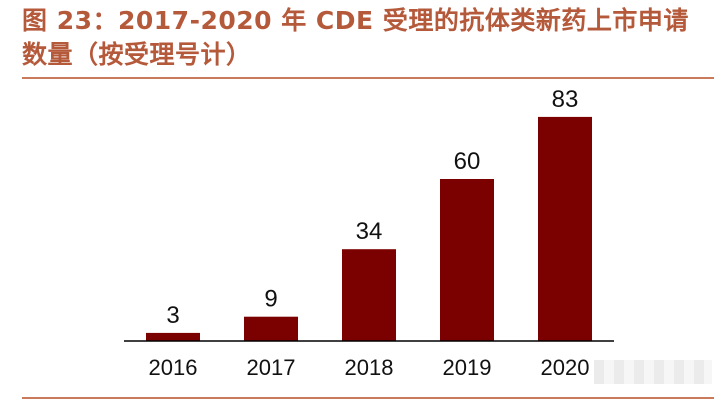  Describe the element at coordinates (565, 99) in the screenshot. I see `value-label-2020: 83` at that location.